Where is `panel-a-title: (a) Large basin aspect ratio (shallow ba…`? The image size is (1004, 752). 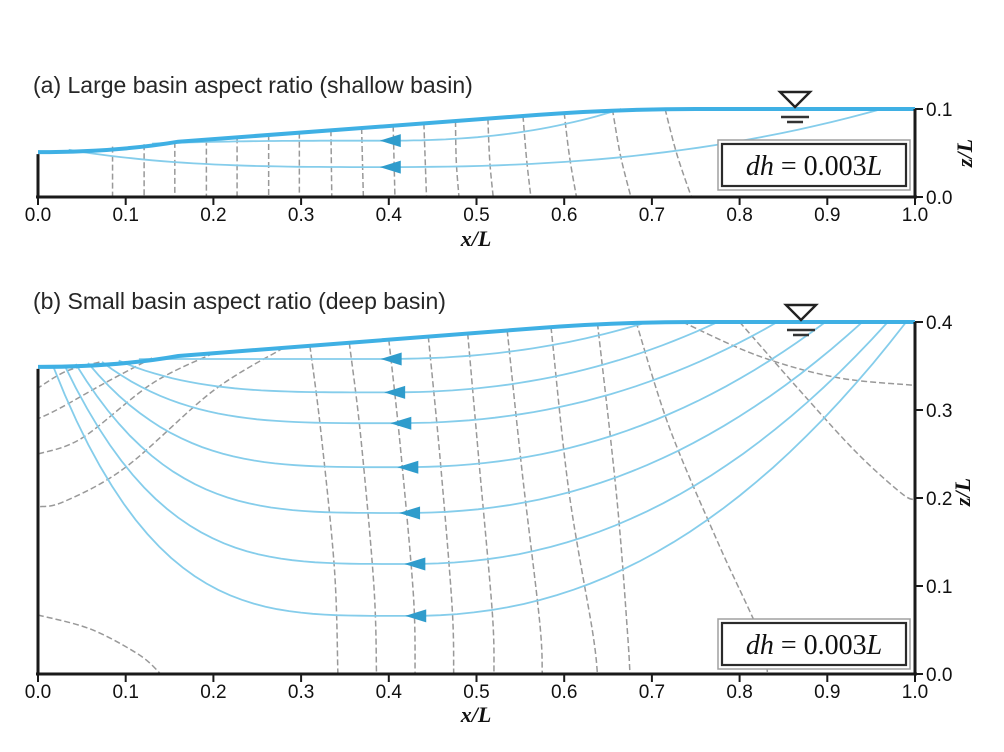 panel-a-title: (a) Large basin aspect ratio (shallow ba… is located at coordinates (253, 85).